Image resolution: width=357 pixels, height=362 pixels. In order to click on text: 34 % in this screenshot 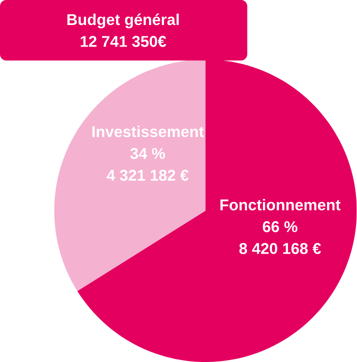, I will do `click(148, 153)`.